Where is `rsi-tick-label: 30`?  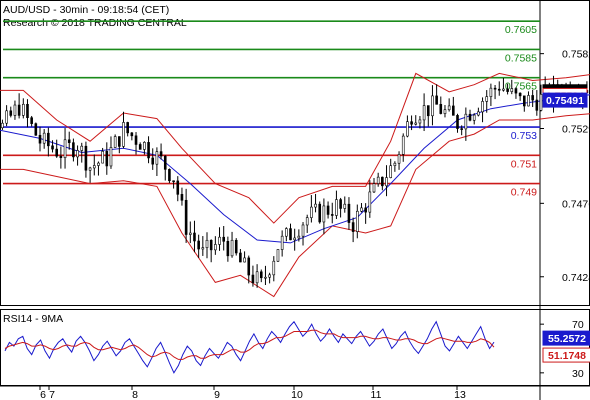 rsi-tick-label: 30 is located at coordinates (578, 374).